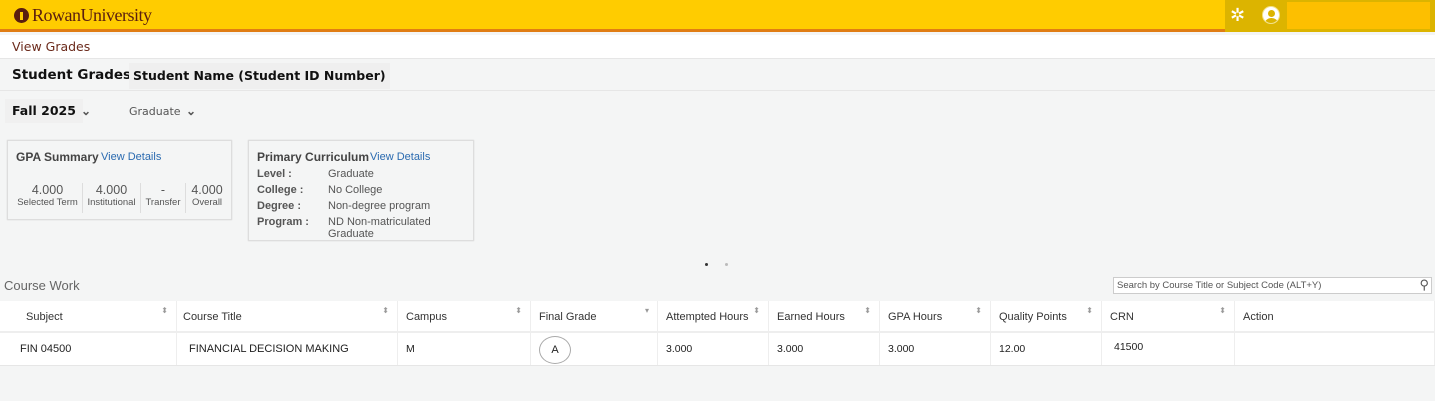 This screenshot has height=401, width=1435. I want to click on curriculum-view-details-link: View Details, so click(400, 157).